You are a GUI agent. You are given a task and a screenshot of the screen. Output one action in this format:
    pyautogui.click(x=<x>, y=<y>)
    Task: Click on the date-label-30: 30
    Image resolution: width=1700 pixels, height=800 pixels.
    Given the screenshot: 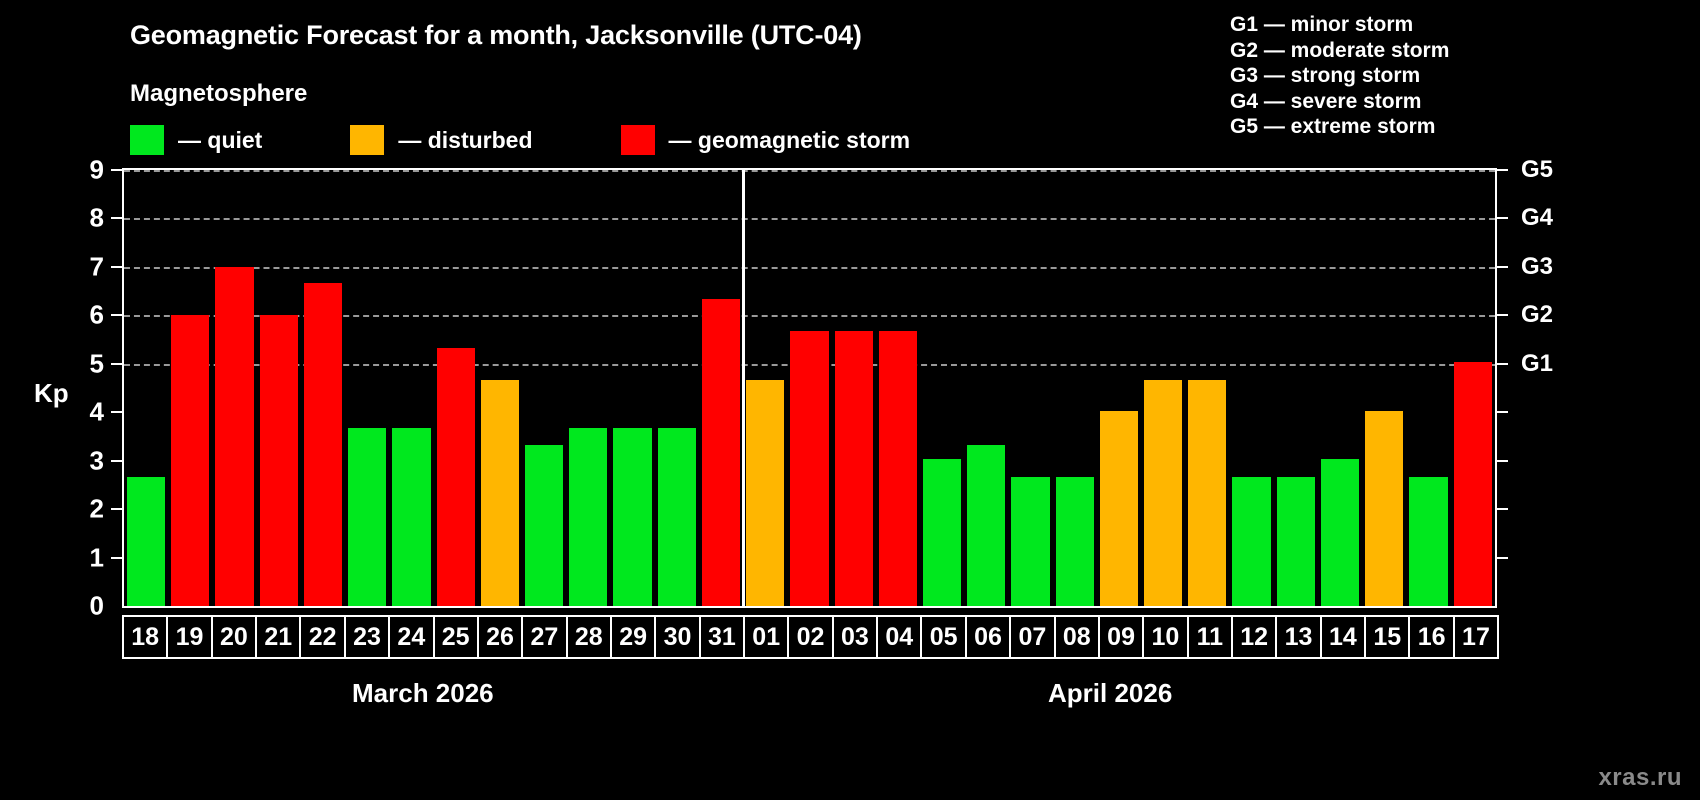 What is the action you would take?
    pyautogui.click(x=677, y=637)
    